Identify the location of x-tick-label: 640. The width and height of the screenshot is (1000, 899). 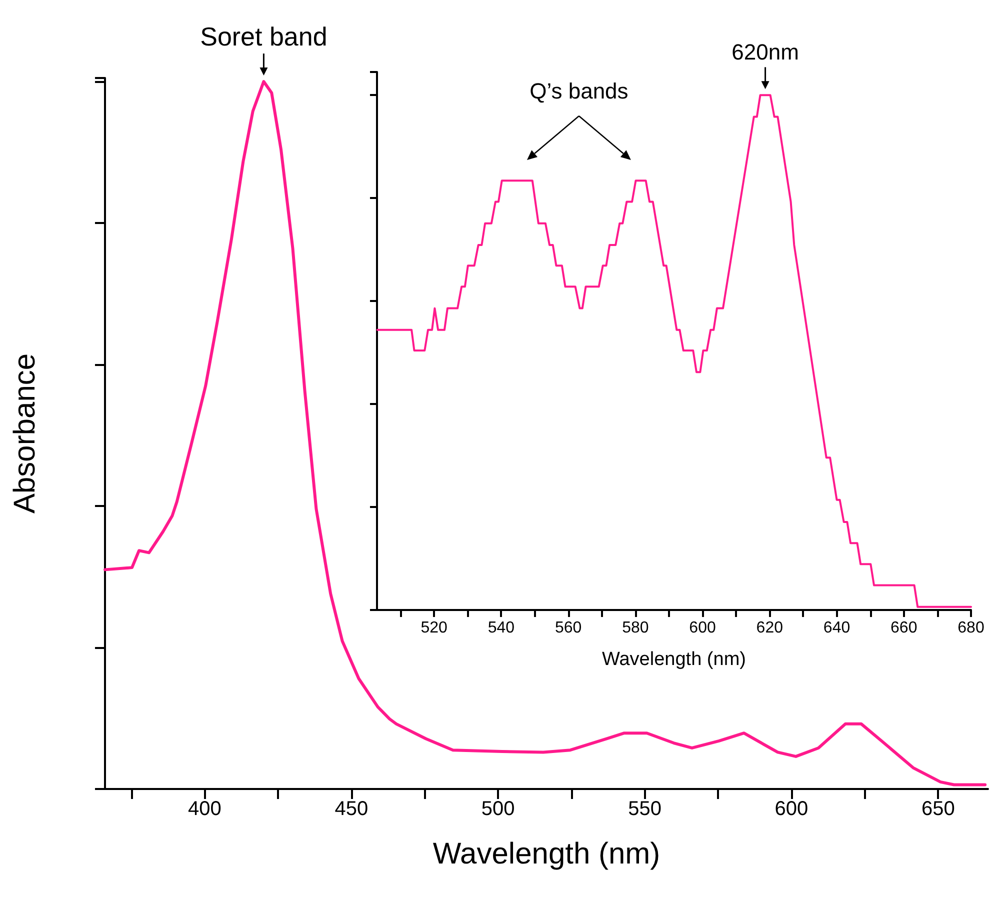
(836, 628).